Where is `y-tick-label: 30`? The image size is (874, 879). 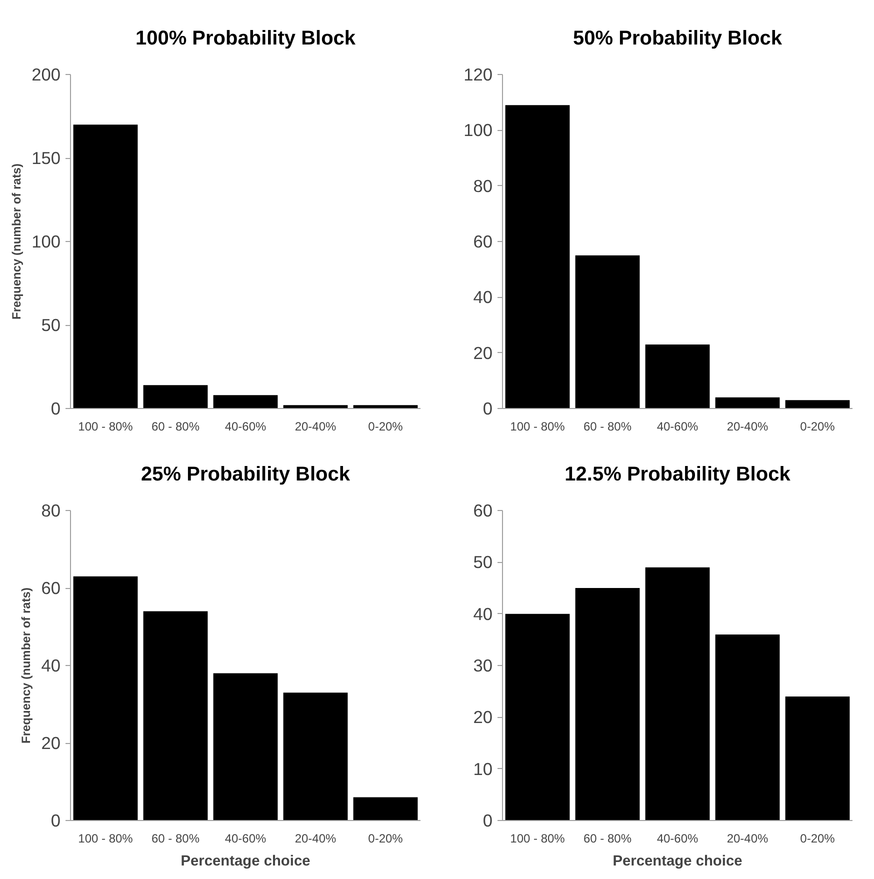 y-tick-label: 30 is located at coordinates (483, 666).